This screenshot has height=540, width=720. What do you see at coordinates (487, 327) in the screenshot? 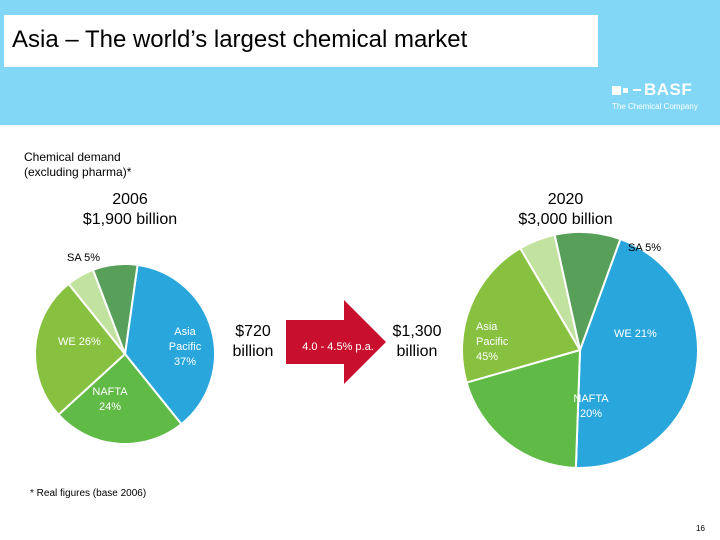
I see `pie-2020-label-asia-name-1: Asia` at bounding box center [487, 327].